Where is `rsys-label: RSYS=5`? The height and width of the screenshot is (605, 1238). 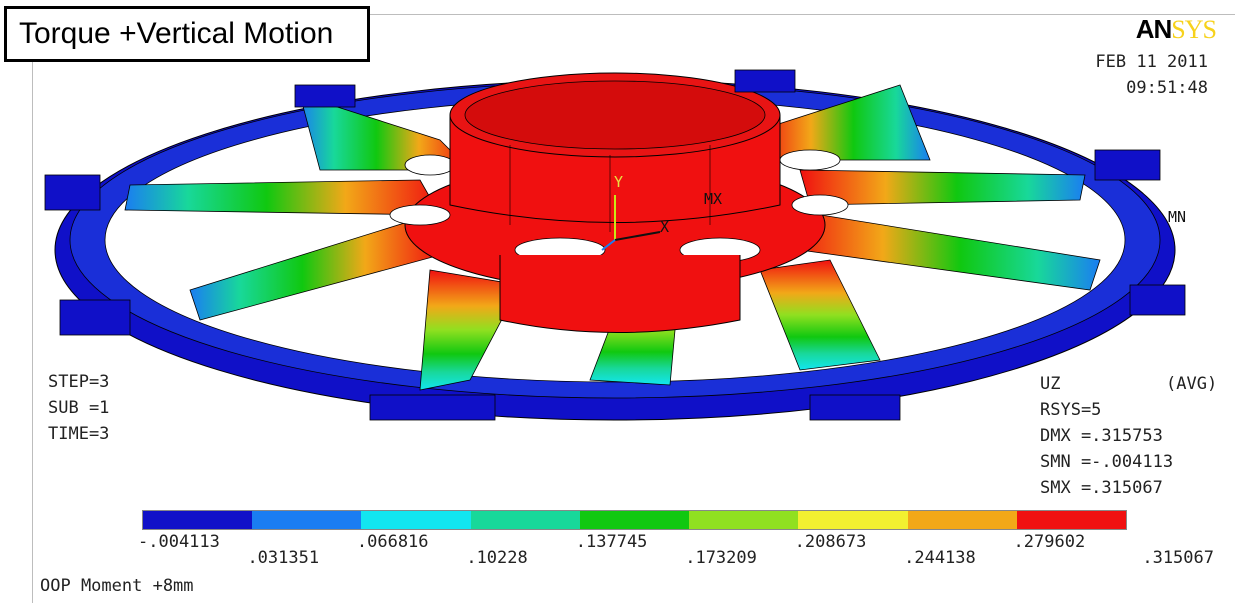
rsys-label: RSYS=5 is located at coordinates (1071, 410).